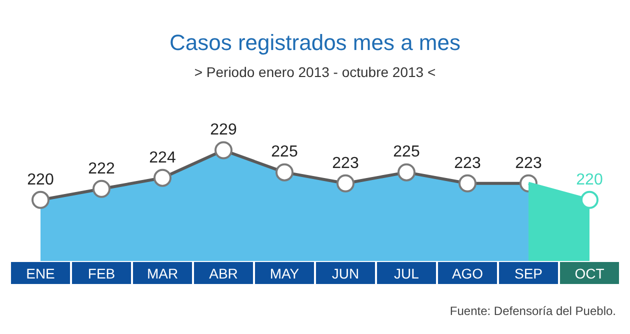 Image resolution: width=630 pixels, height=334 pixels. I want to click on chart-subtitle: > Periodo enero 2013 - octubre 2013 <, so click(315, 72).